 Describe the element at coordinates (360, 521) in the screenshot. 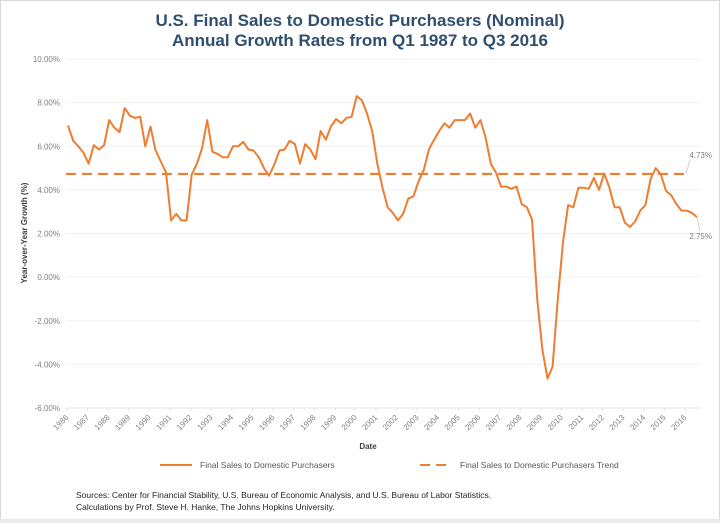

I see `bottom-strip` at that location.